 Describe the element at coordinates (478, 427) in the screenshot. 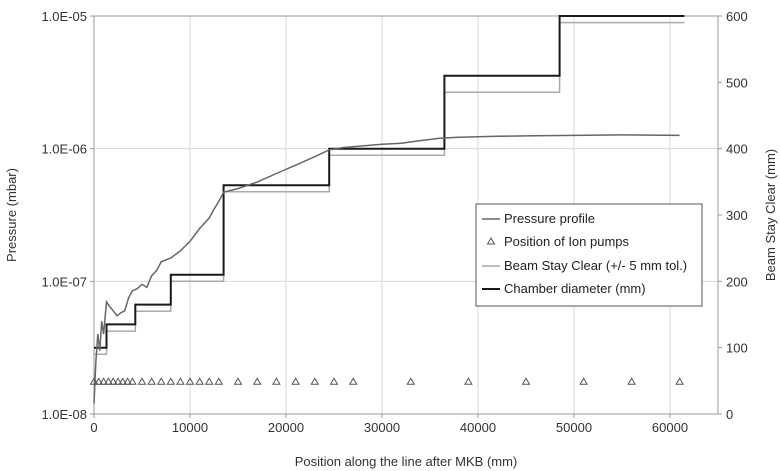

I see `x-tick-label: 40000` at that location.